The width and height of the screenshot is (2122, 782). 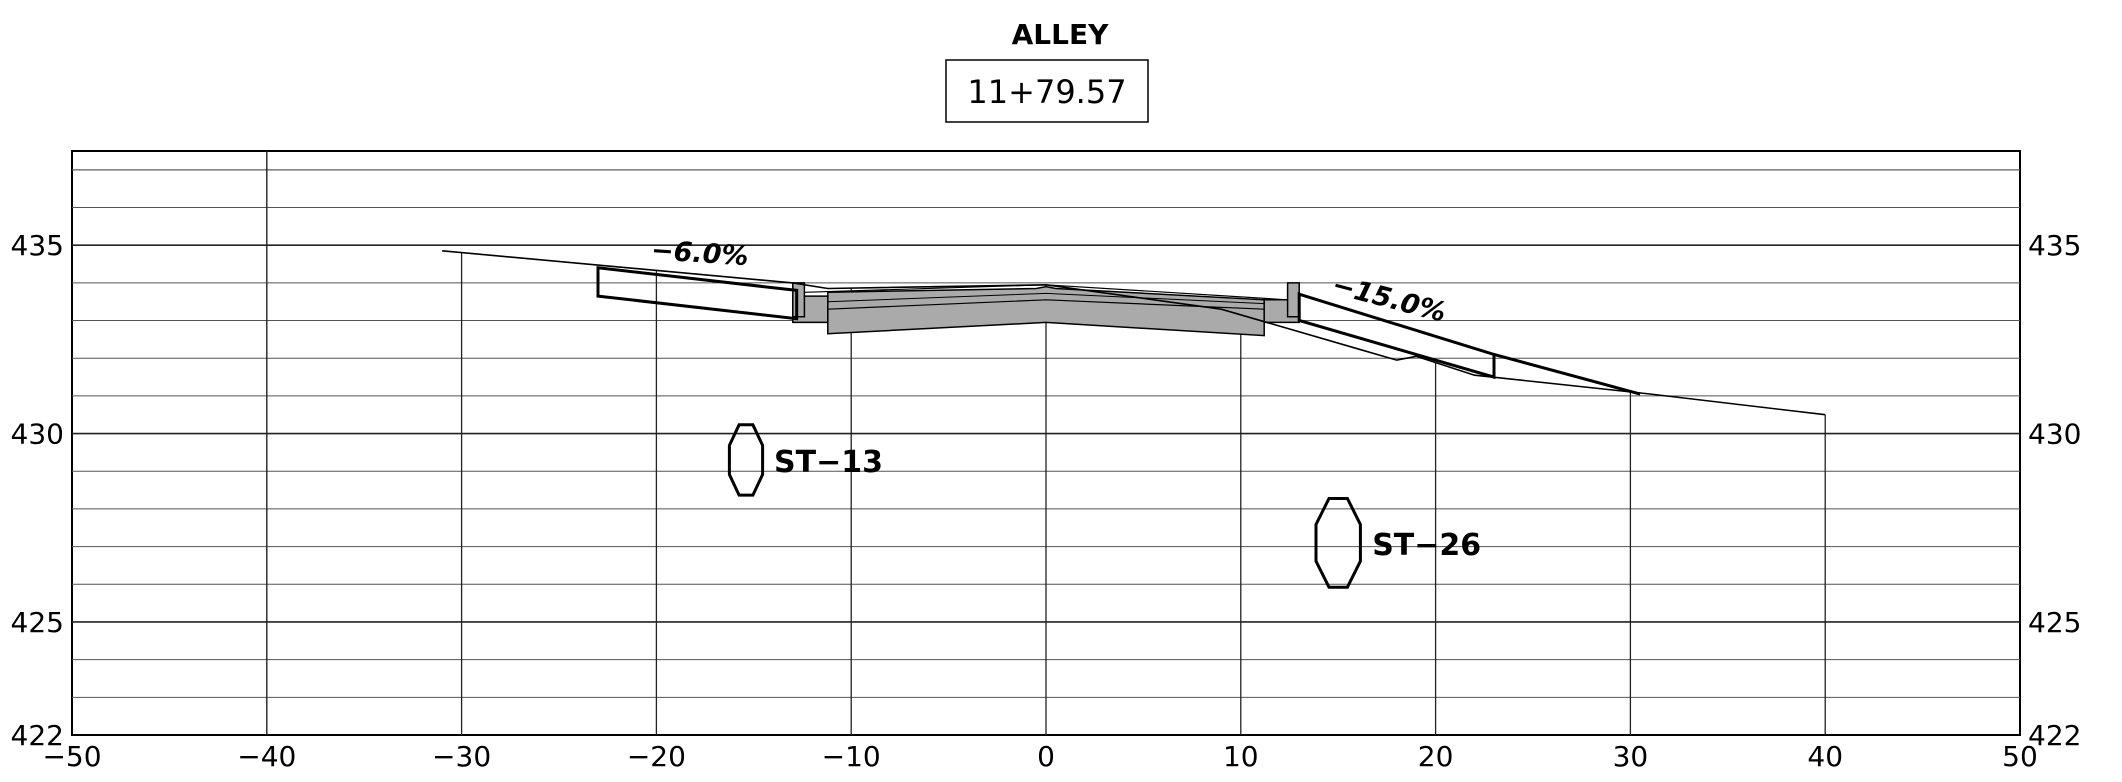 I want to click on y-tick-label-left: 425, so click(x=37, y=622).